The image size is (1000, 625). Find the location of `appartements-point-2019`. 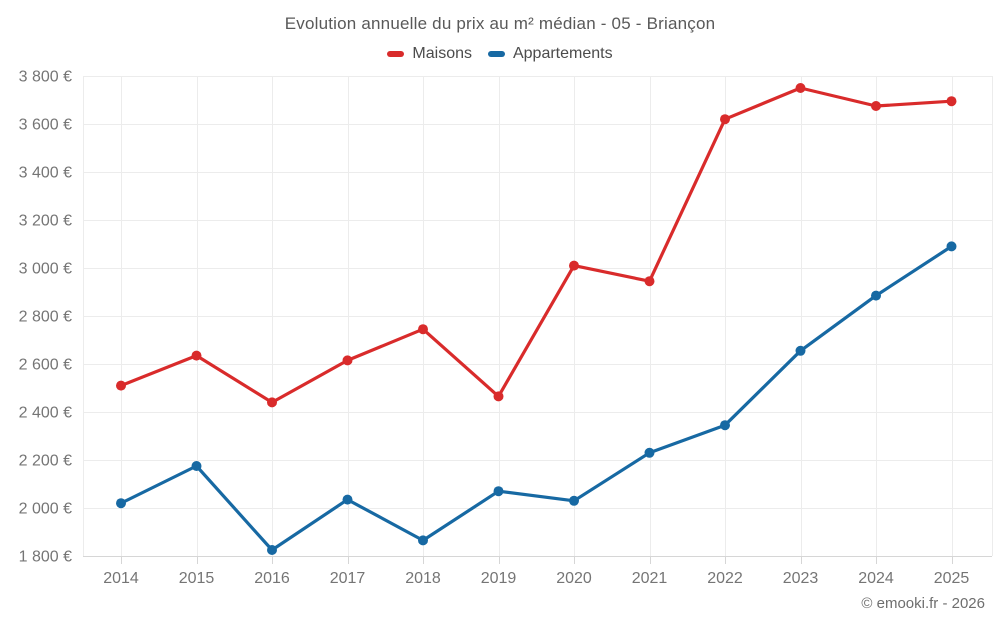

appartements-point-2019 is located at coordinates (498, 491).